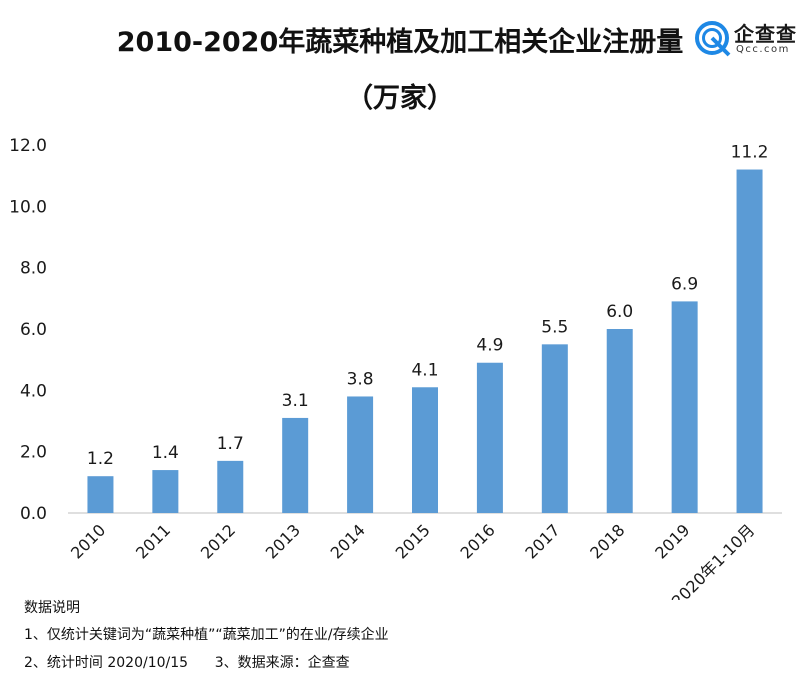 The width and height of the screenshot is (800, 692). What do you see at coordinates (52, 608) in the screenshot?
I see `notes-heading: 数据说明` at bounding box center [52, 608].